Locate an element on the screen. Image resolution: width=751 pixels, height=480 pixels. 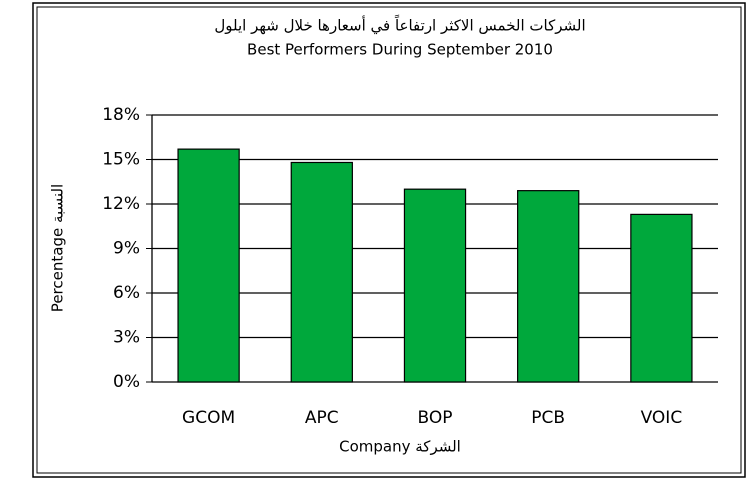
x-tick-label: PCB is located at coordinates (548, 418).